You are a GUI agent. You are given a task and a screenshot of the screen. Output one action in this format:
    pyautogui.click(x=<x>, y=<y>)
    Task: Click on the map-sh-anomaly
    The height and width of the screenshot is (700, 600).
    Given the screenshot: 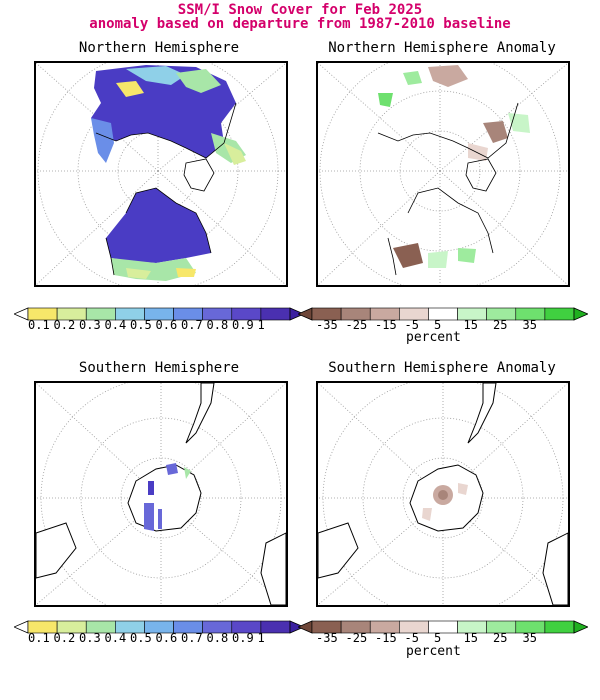 What is the action you would take?
    pyautogui.click(x=443, y=494)
    